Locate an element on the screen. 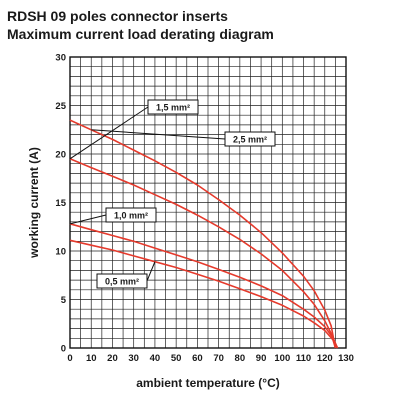 This screenshot has width=400, height=400. x-tick-label: 100 is located at coordinates (282, 358).